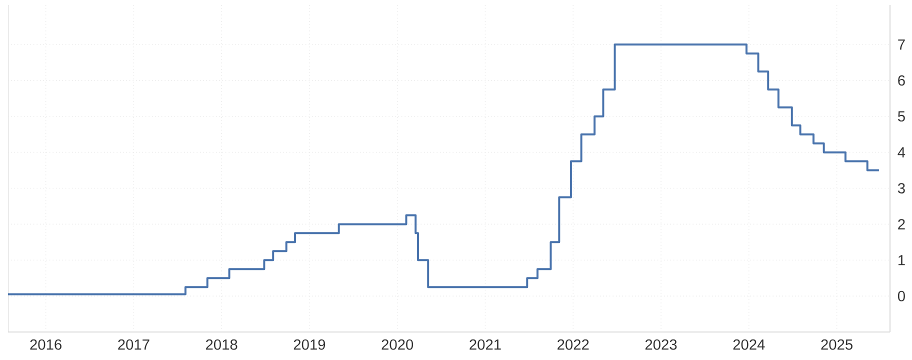 The image size is (912, 360). What do you see at coordinates (46, 344) in the screenshot?
I see `x-tick-label: 2016` at bounding box center [46, 344].